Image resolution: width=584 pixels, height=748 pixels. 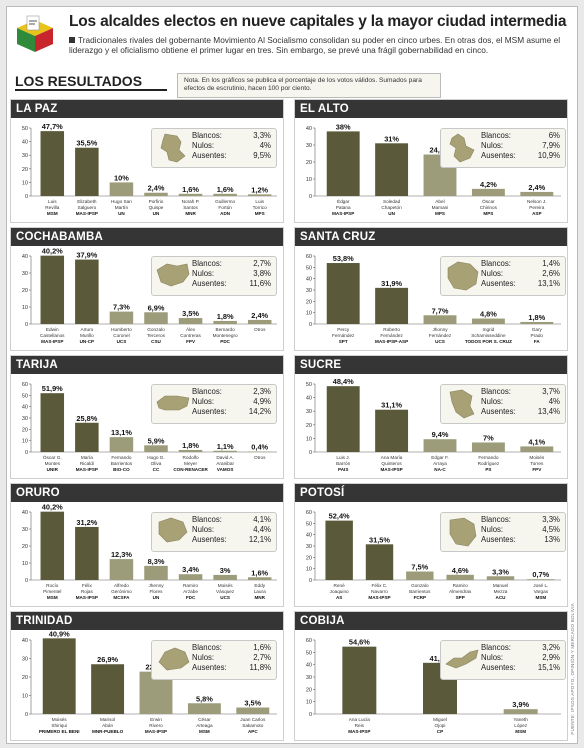 I want to click on value-label: 6,9%, so click(x=156, y=307).